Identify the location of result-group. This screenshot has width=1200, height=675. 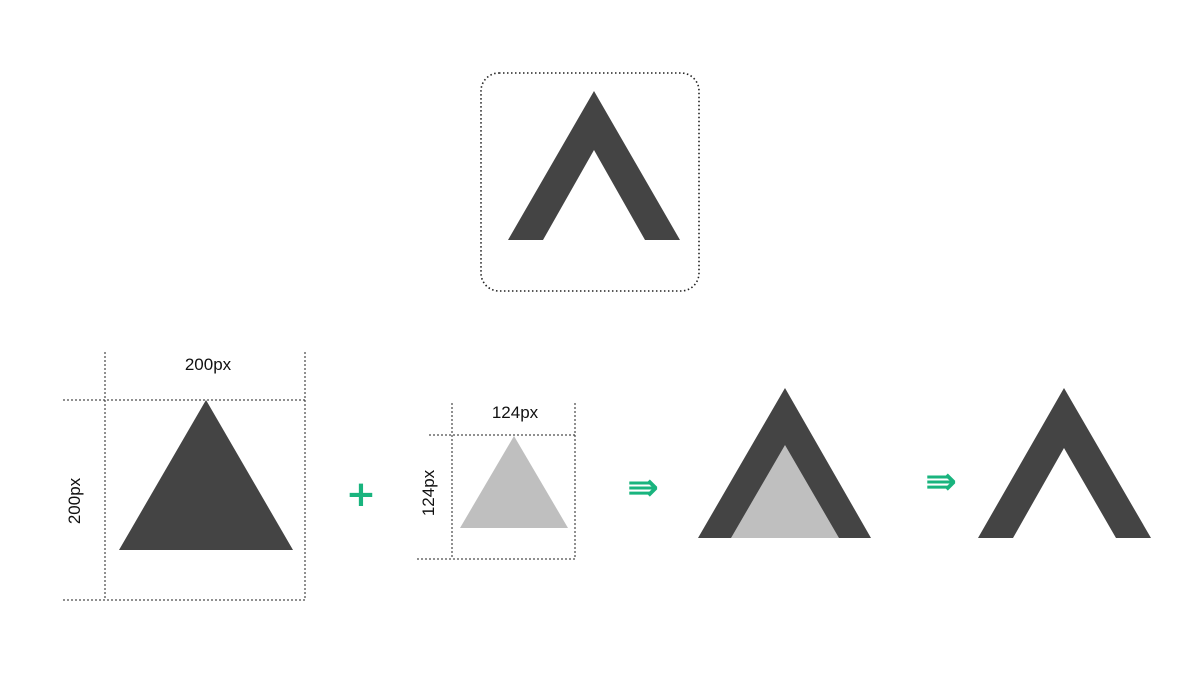
(1064, 463).